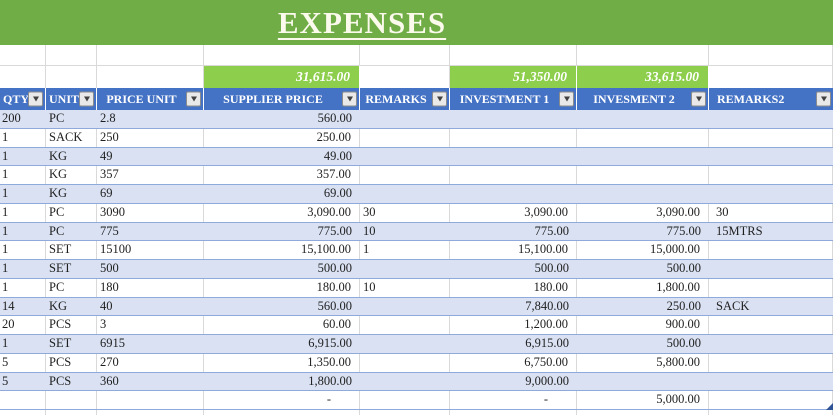  What do you see at coordinates (643, 250) in the screenshot?
I see `cell-invesment_2: 15,000.00` at bounding box center [643, 250].